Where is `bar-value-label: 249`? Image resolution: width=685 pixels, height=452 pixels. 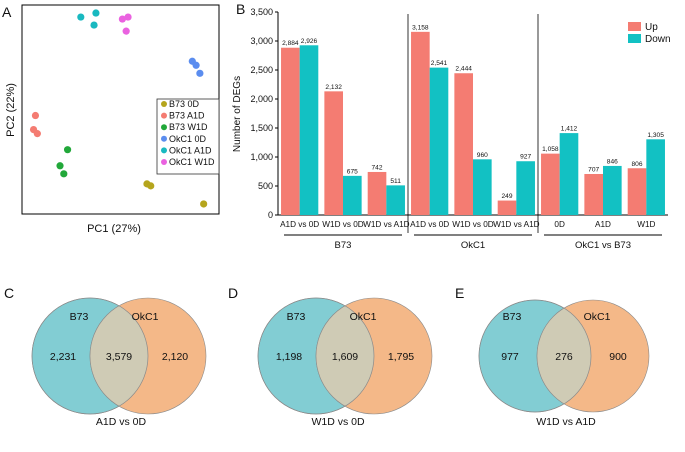
bar-value-label: 249 is located at coordinates (507, 196).